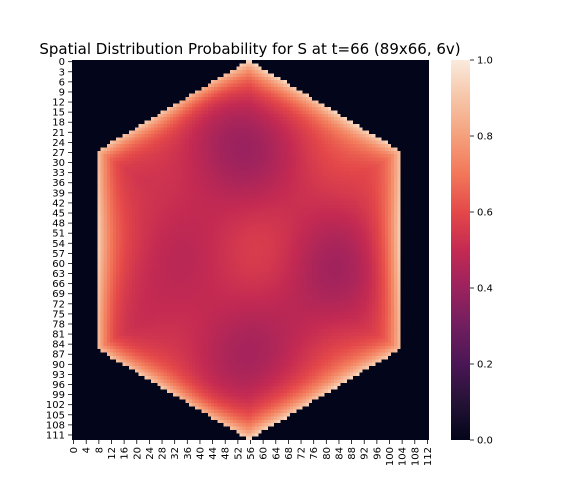  I want to click on x-tick-label: 112, so click(428, 456).